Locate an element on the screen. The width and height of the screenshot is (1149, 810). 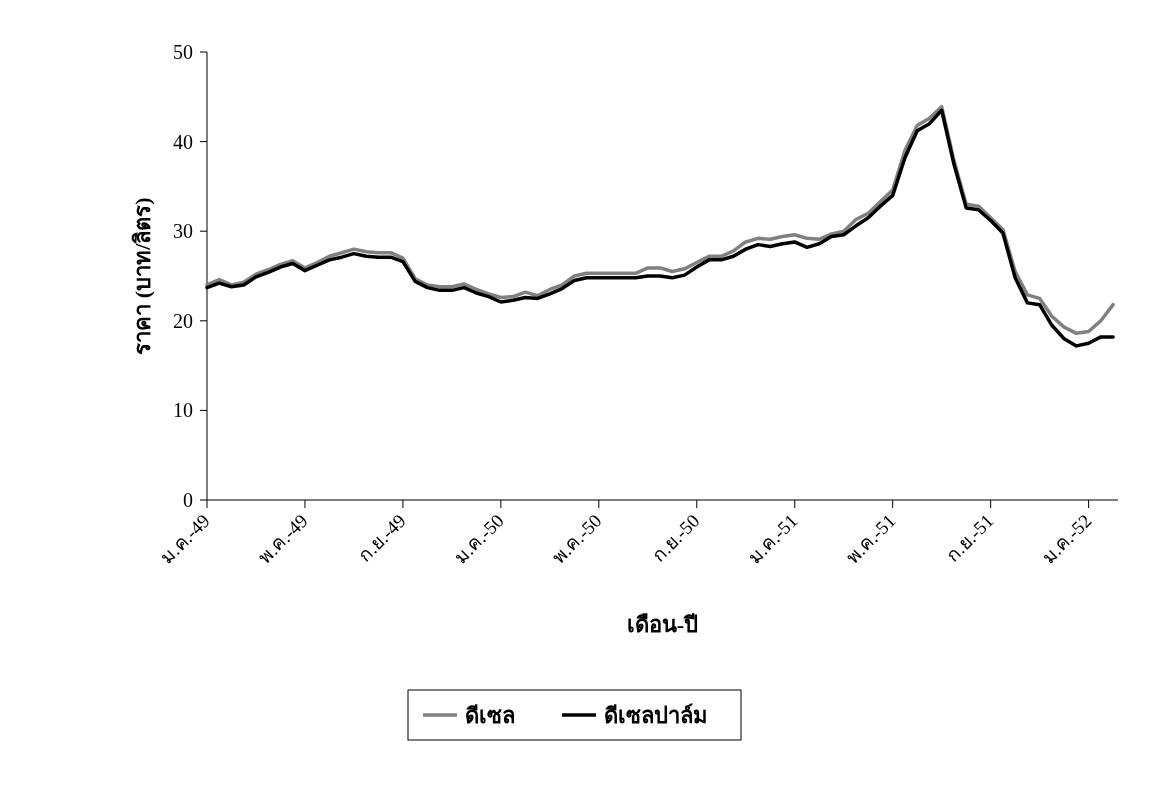
y-tick-label: 50 is located at coordinates (183, 52).